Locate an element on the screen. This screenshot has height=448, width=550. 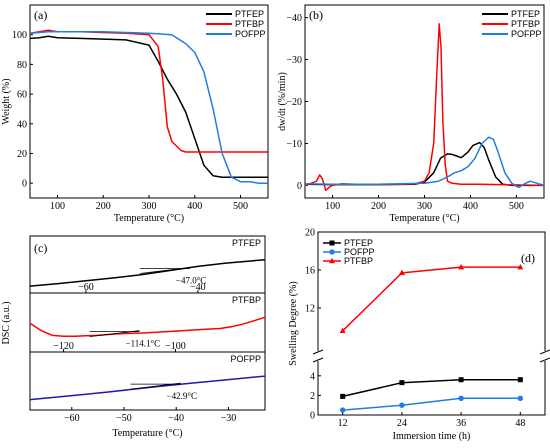
y-tick-label: −20 is located at coordinates (294, 102).